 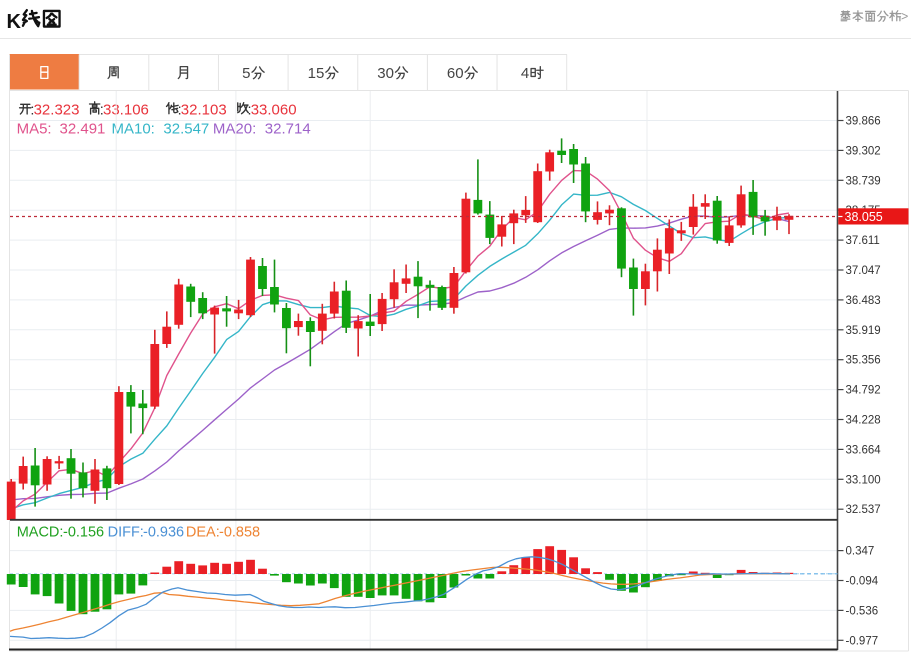 I want to click on svg-text: 36.483, so click(x=863, y=301).